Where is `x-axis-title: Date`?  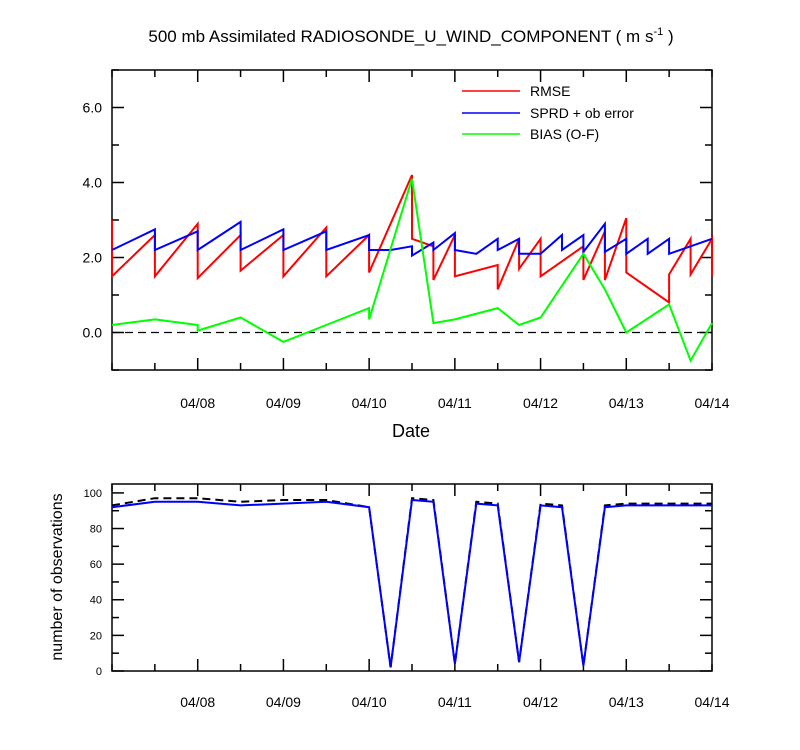
x-axis-title: Date is located at coordinates (411, 431).